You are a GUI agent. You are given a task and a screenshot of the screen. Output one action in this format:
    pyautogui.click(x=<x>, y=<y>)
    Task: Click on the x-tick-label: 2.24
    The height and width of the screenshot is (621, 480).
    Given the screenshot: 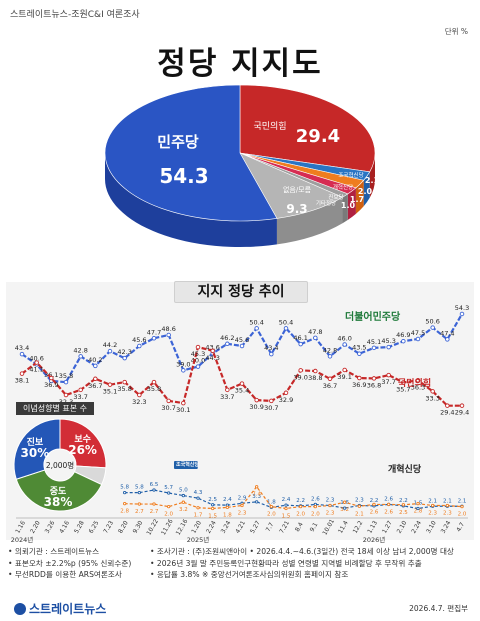 What is the action you would take?
    pyautogui.click(x=211, y=527)
    